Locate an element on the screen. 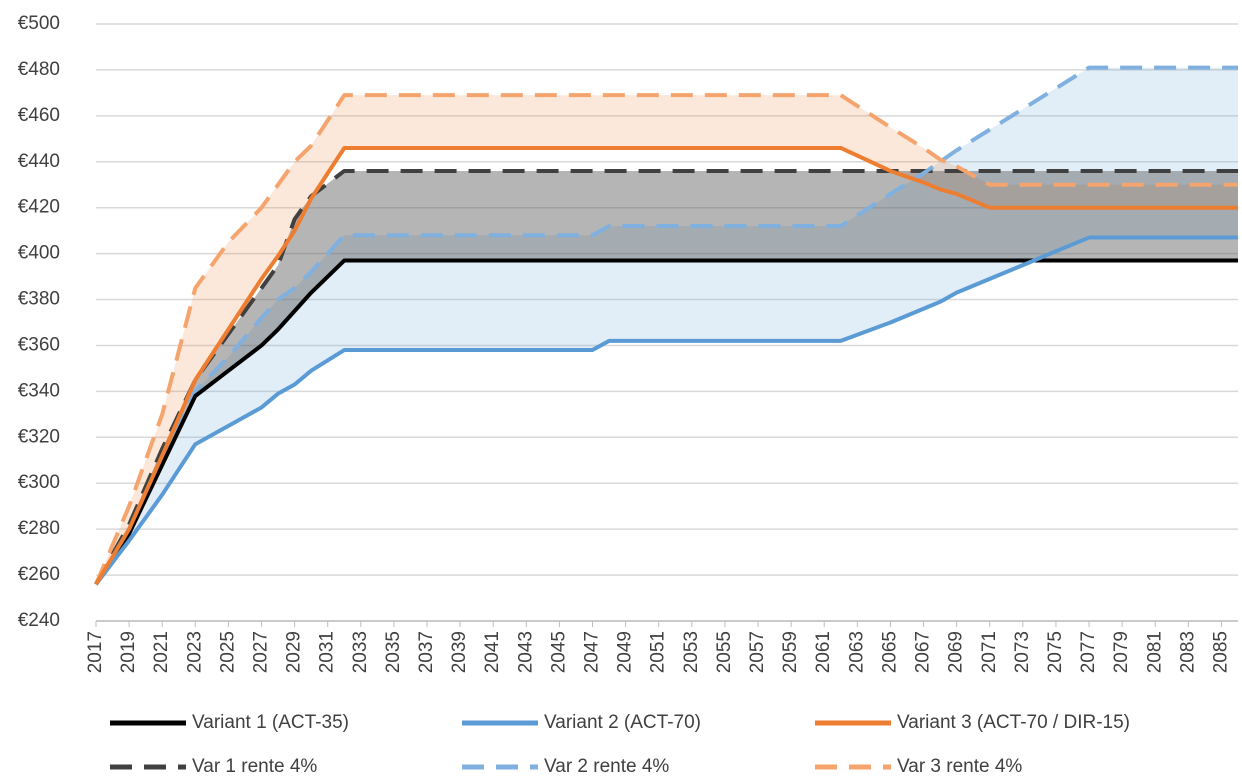 The height and width of the screenshot is (778, 1242). x-tick-label: 2049 is located at coordinates (625, 652).